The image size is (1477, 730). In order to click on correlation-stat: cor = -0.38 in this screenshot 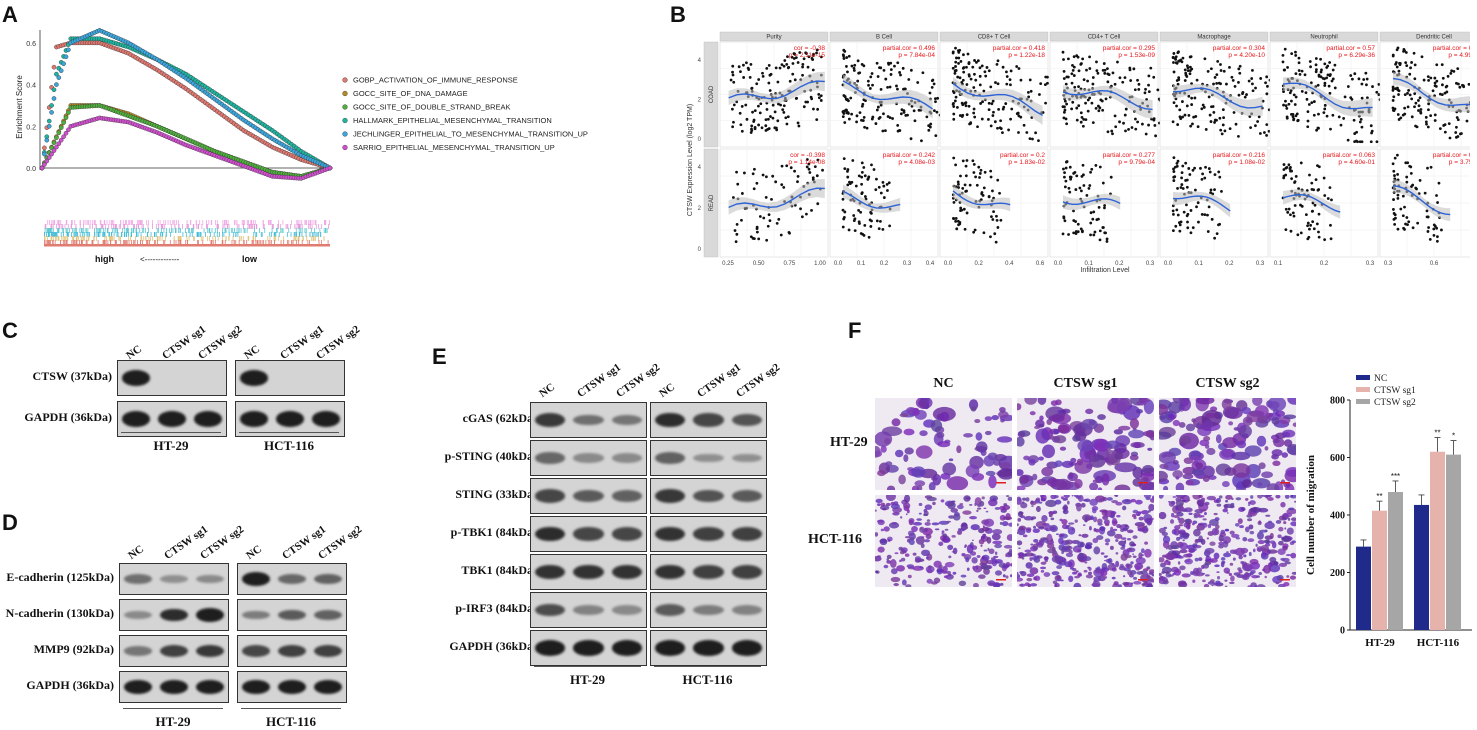, I will do `click(810, 48)`.